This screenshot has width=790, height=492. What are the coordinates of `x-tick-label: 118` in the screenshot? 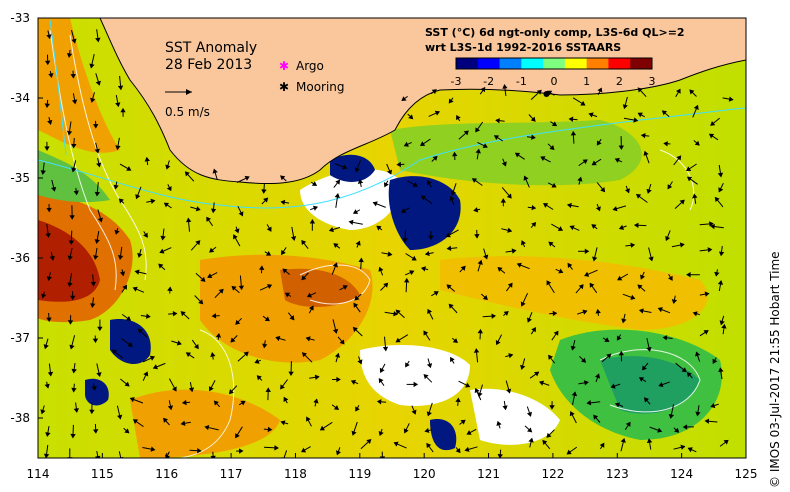 It's located at (295, 474).